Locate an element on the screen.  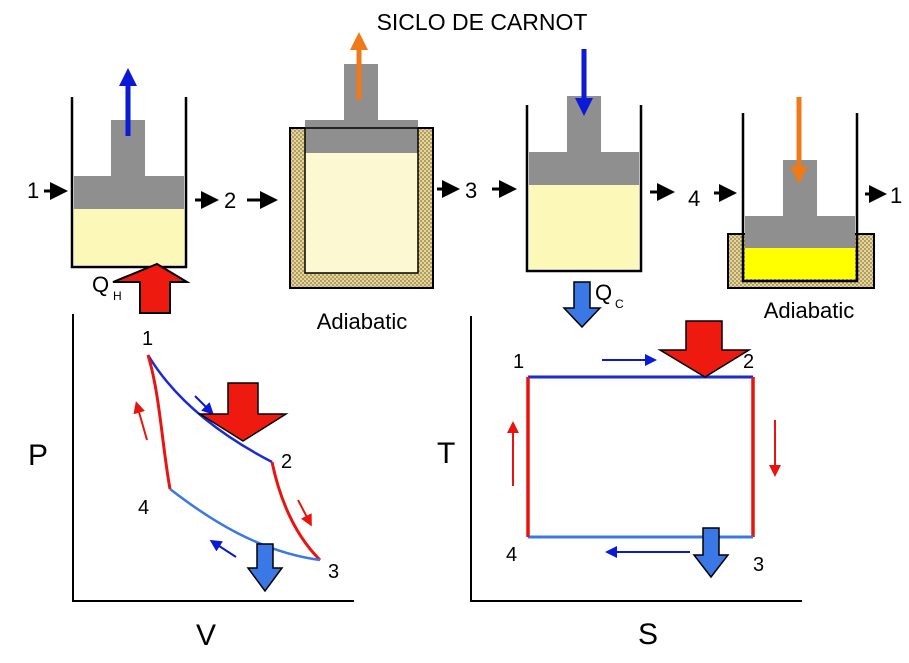
heat-out-label: Q is located at coordinates (603, 292).